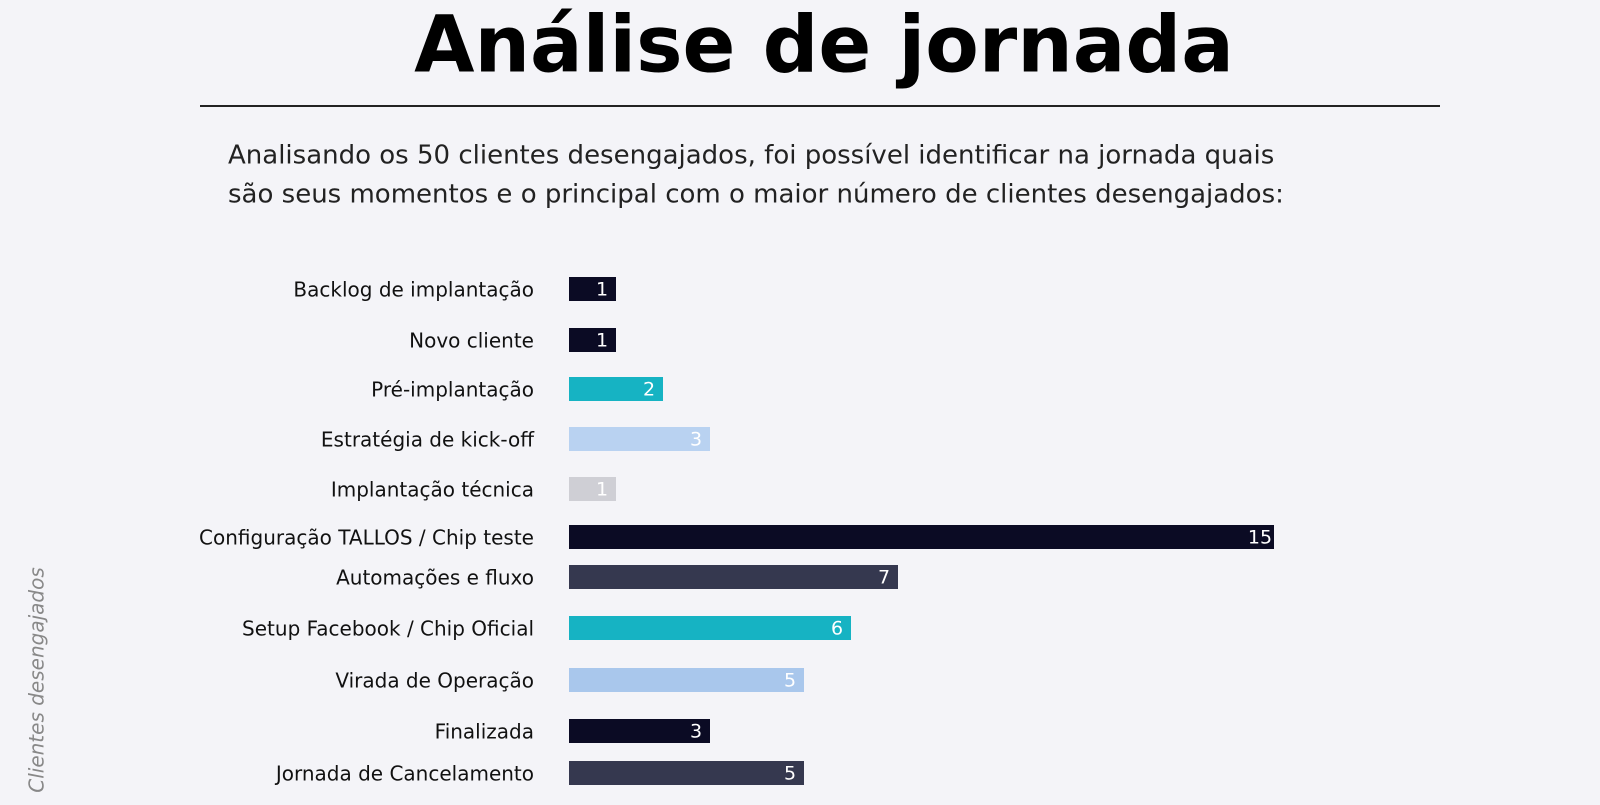 The height and width of the screenshot is (805, 1600). What do you see at coordinates (649, 390) in the screenshot?
I see `value-label: 2` at bounding box center [649, 390].